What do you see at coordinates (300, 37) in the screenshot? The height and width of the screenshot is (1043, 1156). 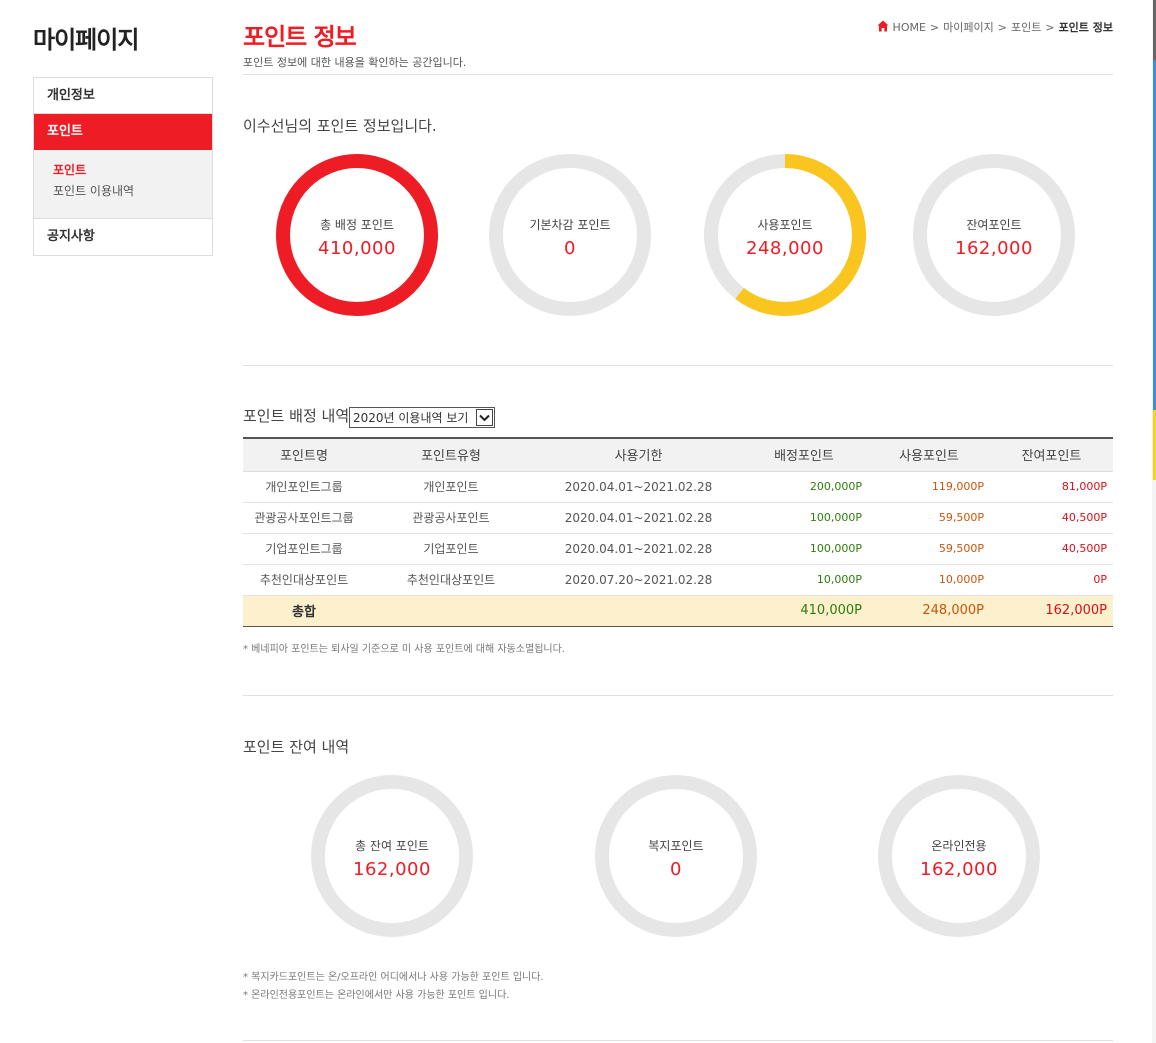 I see `page-title: 포인트 정보` at bounding box center [300, 37].